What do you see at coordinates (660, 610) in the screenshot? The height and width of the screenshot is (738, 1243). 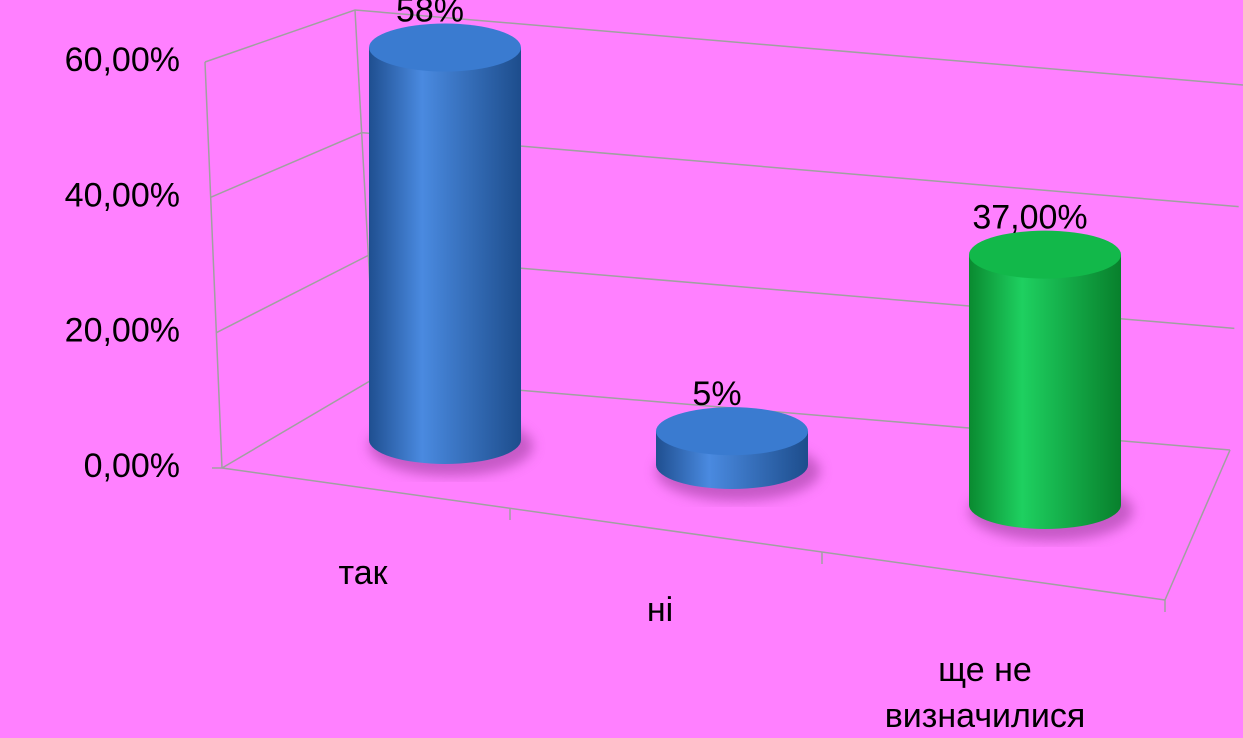 I see `x-tick-label: ні` at bounding box center [660, 610].